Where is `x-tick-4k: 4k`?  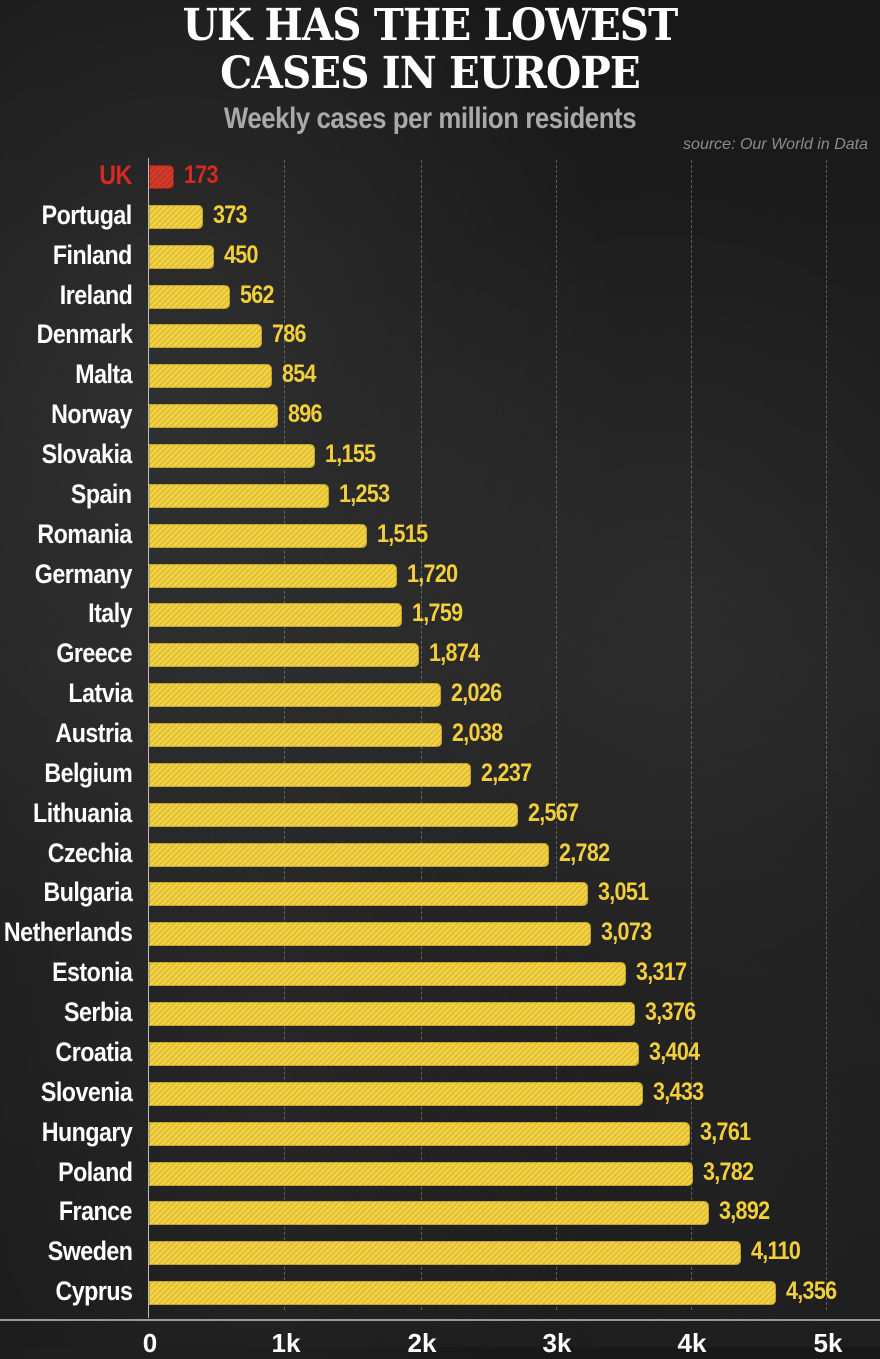
x-tick-4k: 4k is located at coordinates (692, 1343).